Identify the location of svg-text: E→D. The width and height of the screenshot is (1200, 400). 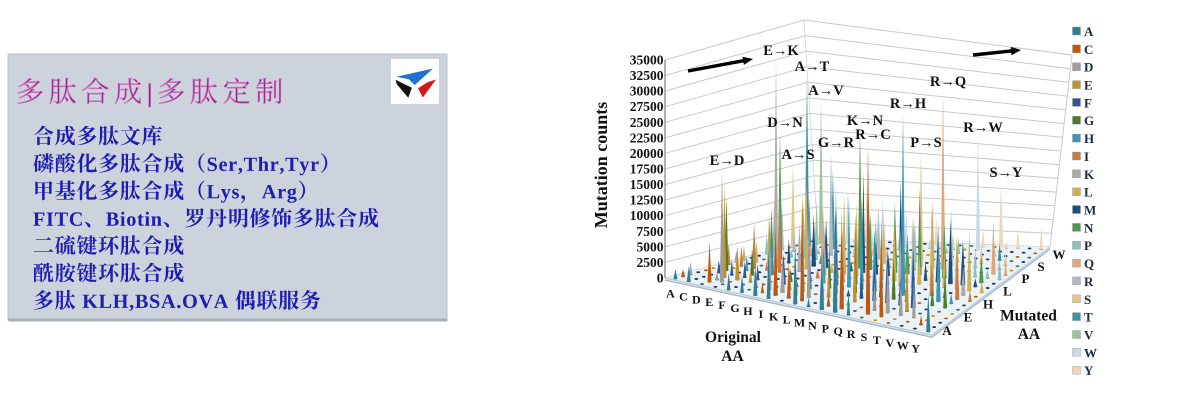
(727, 161).